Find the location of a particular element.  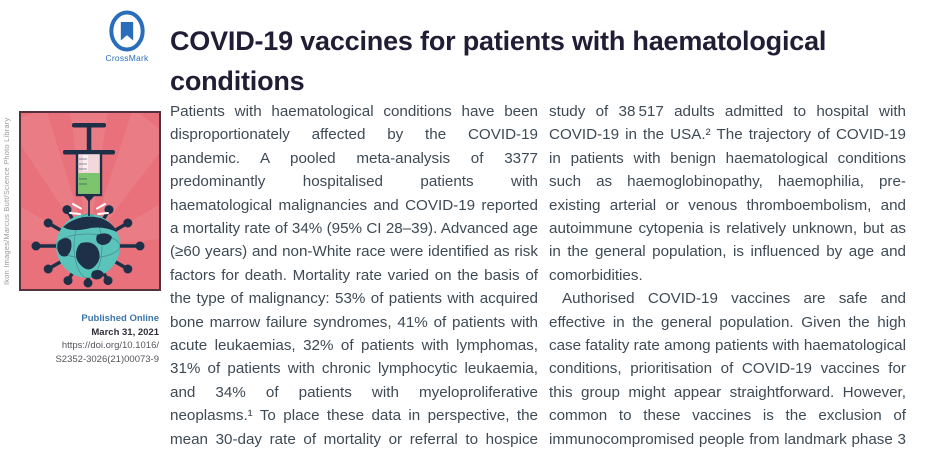

doi-link-line1: https://doi.org/10.1016/ is located at coordinates (110, 345).